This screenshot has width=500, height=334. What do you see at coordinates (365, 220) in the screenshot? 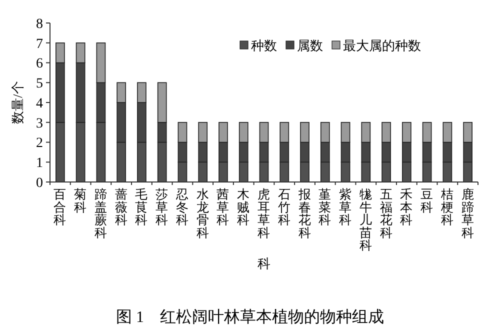
I see `x-tick-label: 牻牛儿苗科` at bounding box center [365, 220].